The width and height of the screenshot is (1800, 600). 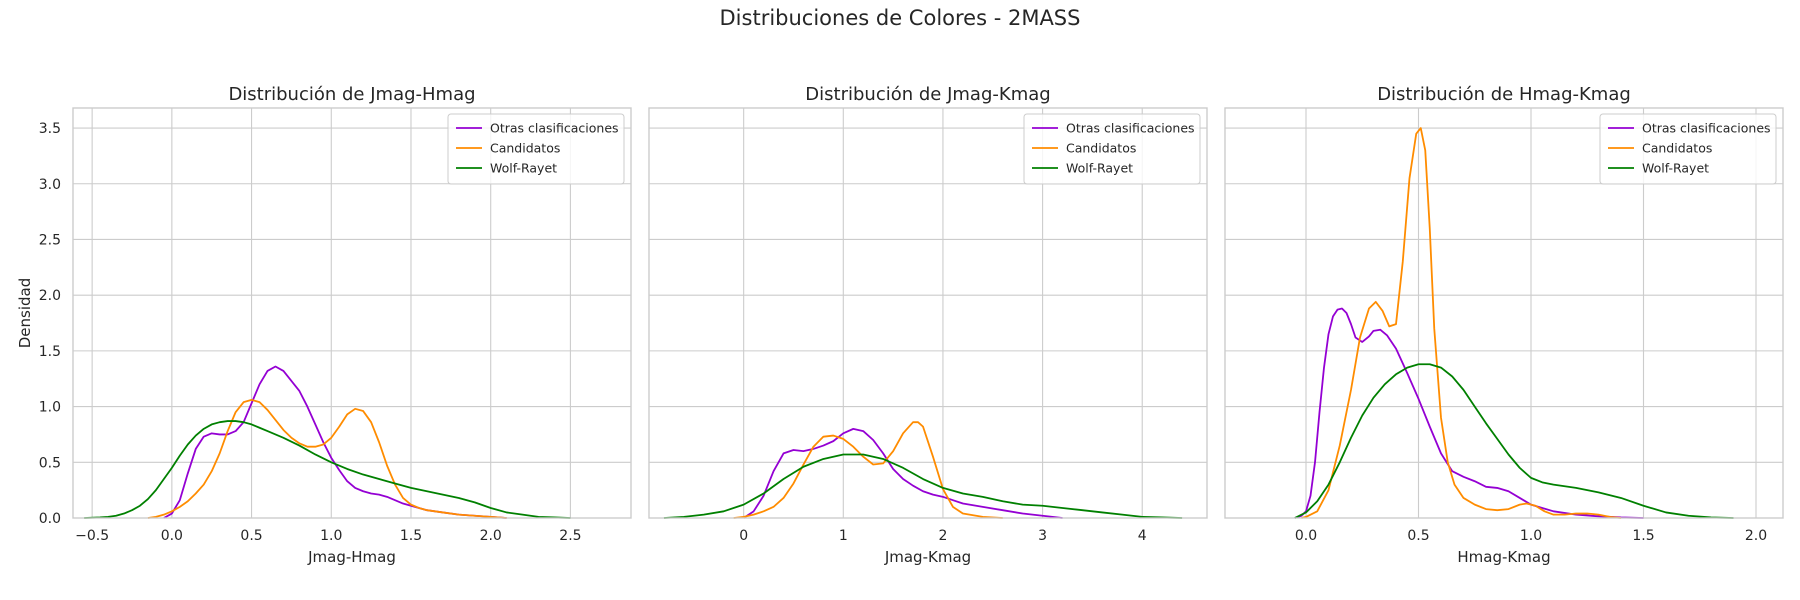 What do you see at coordinates (570, 536) in the screenshot?
I see `x-tick-label: 2.5` at bounding box center [570, 536].